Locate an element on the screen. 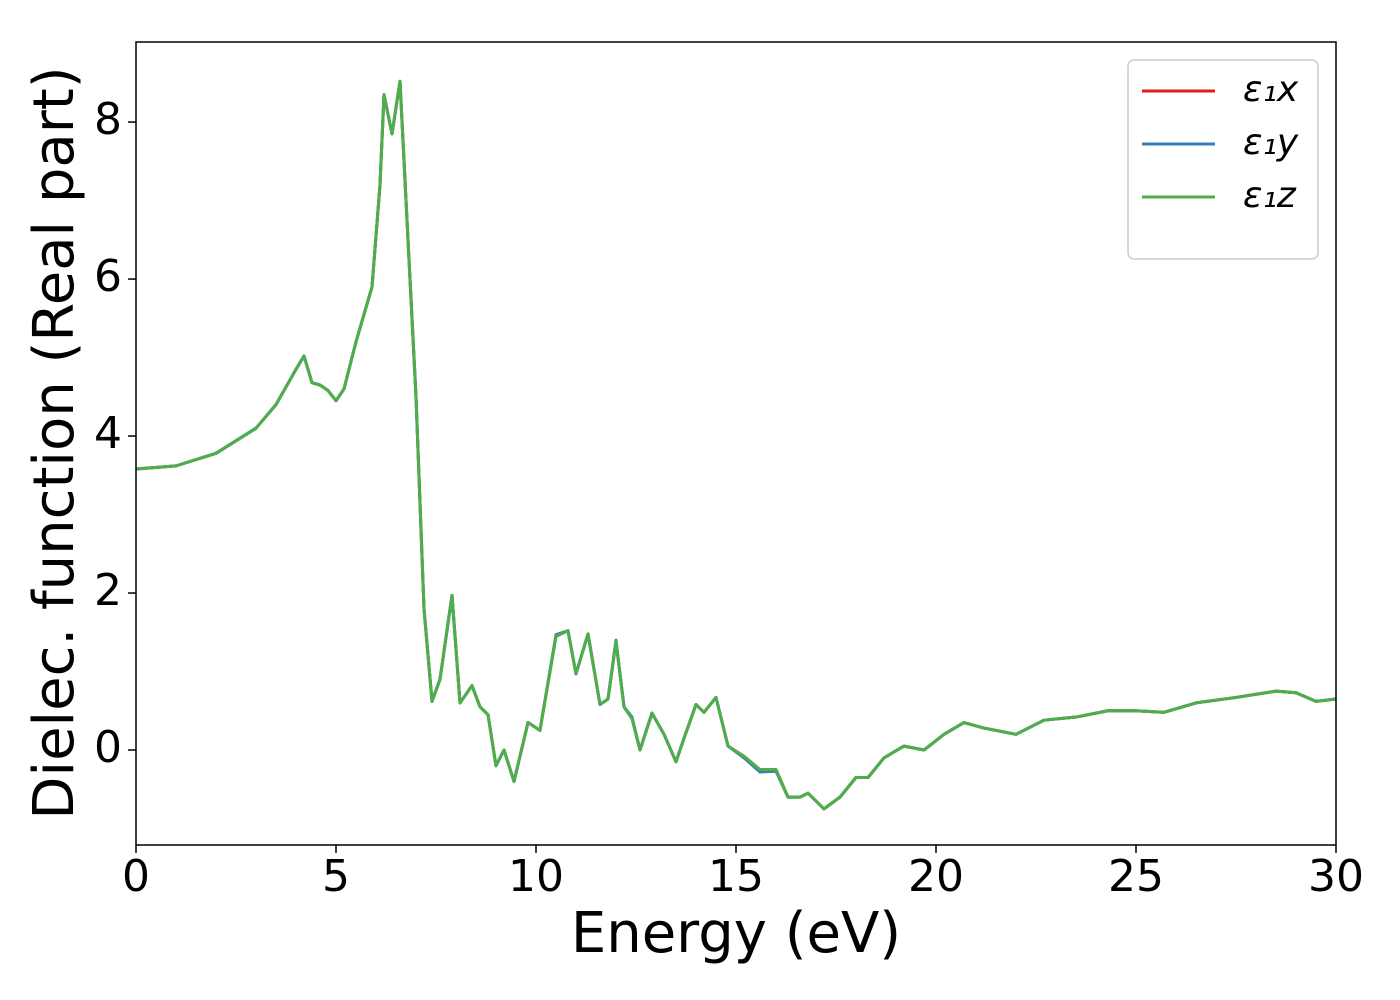  legend-label: ε₁y is located at coordinates (1271, 142).